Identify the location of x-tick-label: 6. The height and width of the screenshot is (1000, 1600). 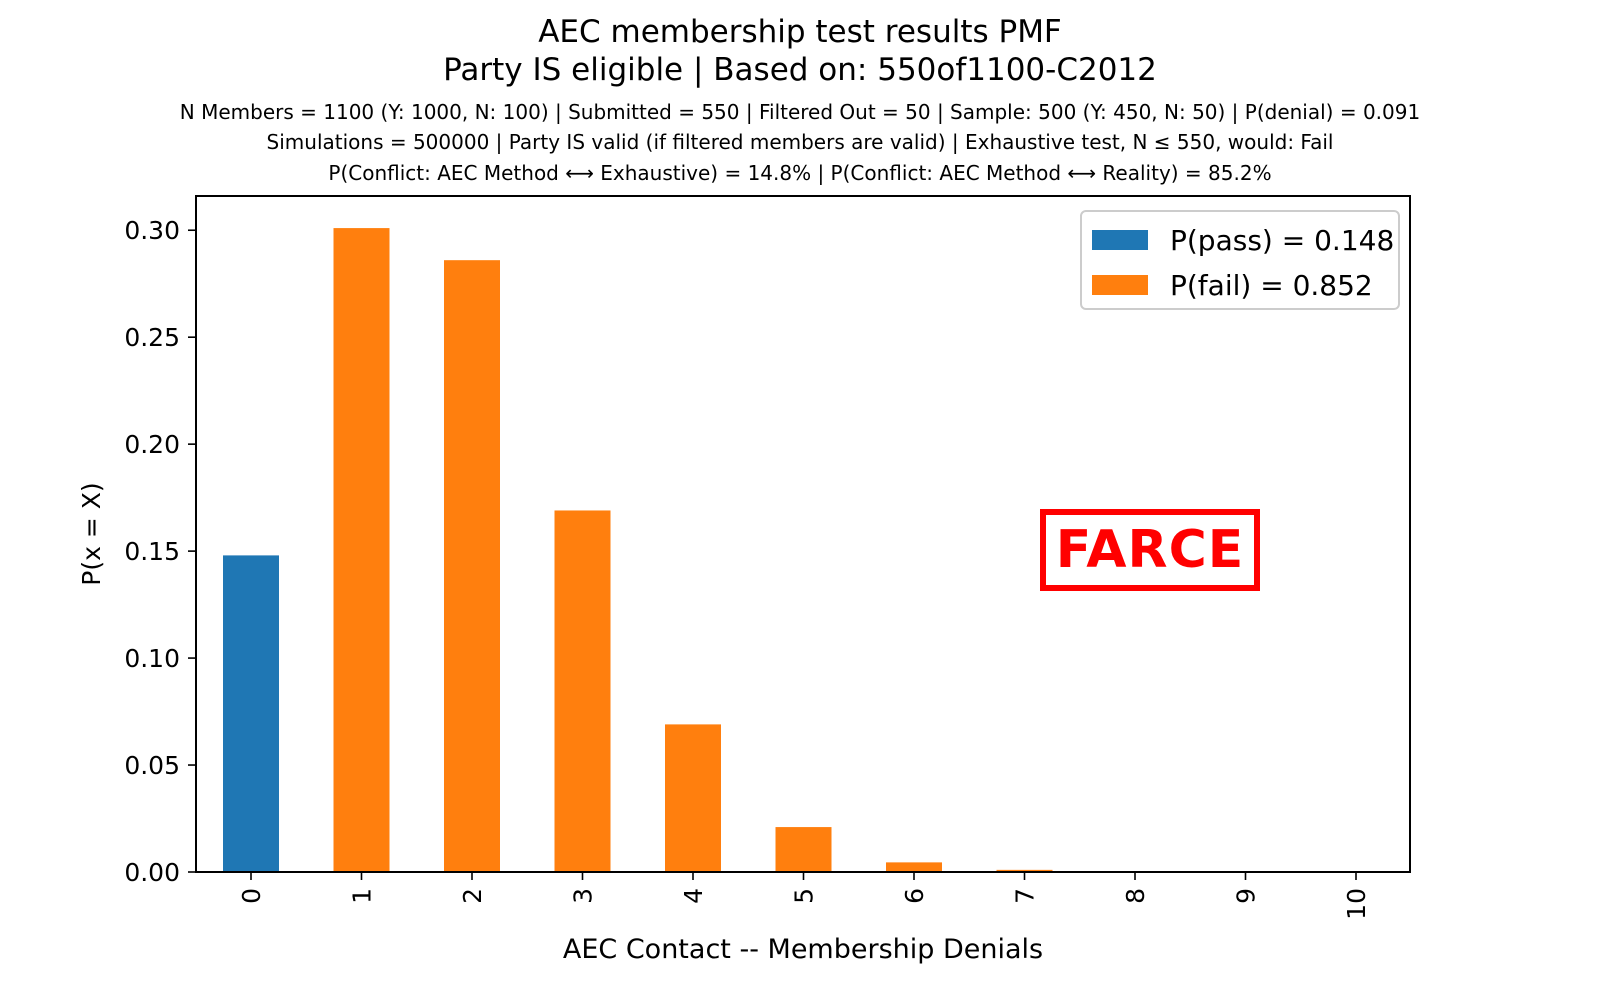
(914, 896).